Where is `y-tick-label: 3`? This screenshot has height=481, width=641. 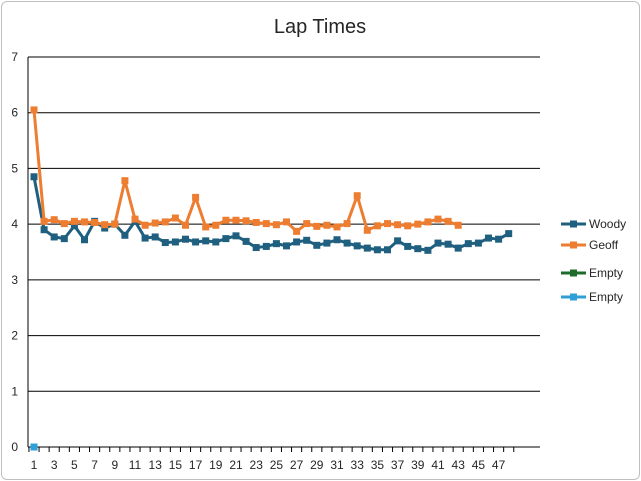 y-tick-label: 3 is located at coordinates (14, 280).